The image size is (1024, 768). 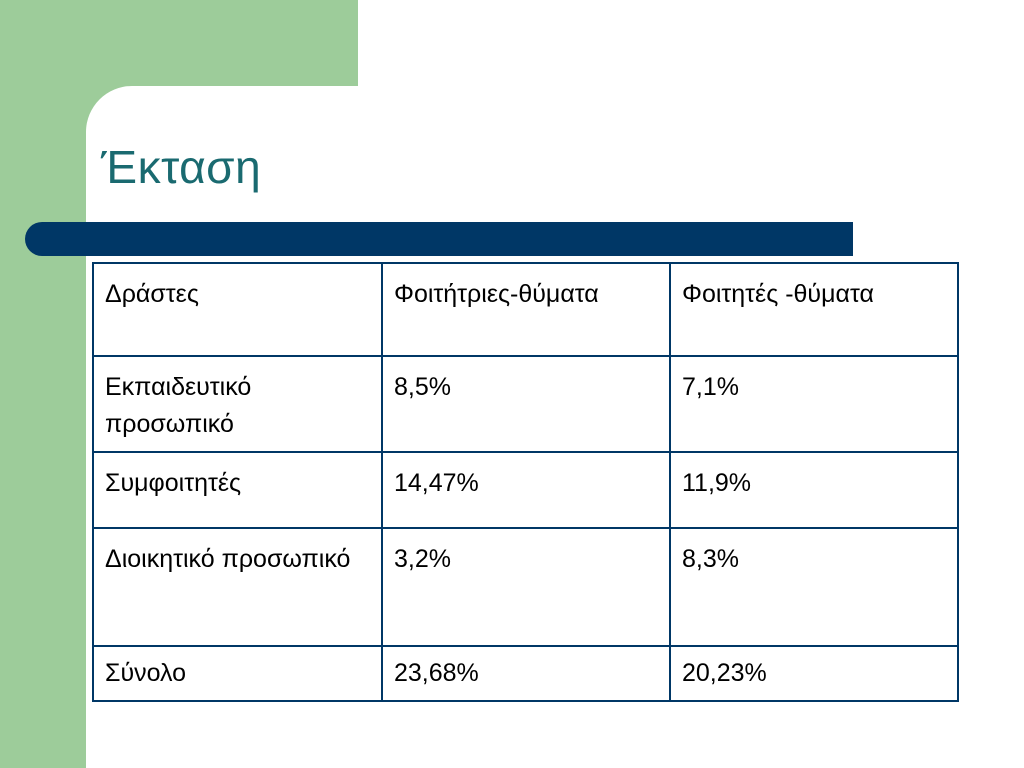 What do you see at coordinates (814, 673) in the screenshot?
I see `male-value-cell: 20,23%` at bounding box center [814, 673].